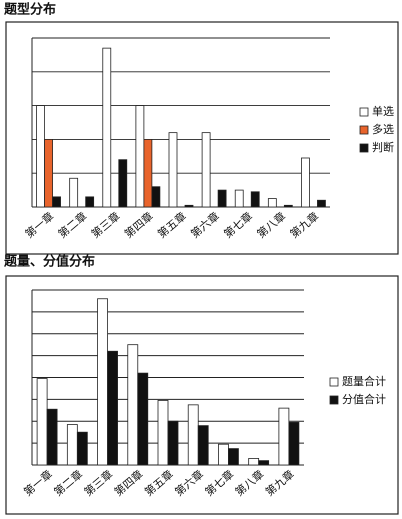 The height and width of the screenshot is (519, 402). Describe the element at coordinates (383, 111) in the screenshot. I see `legend-label: 单选` at that location.